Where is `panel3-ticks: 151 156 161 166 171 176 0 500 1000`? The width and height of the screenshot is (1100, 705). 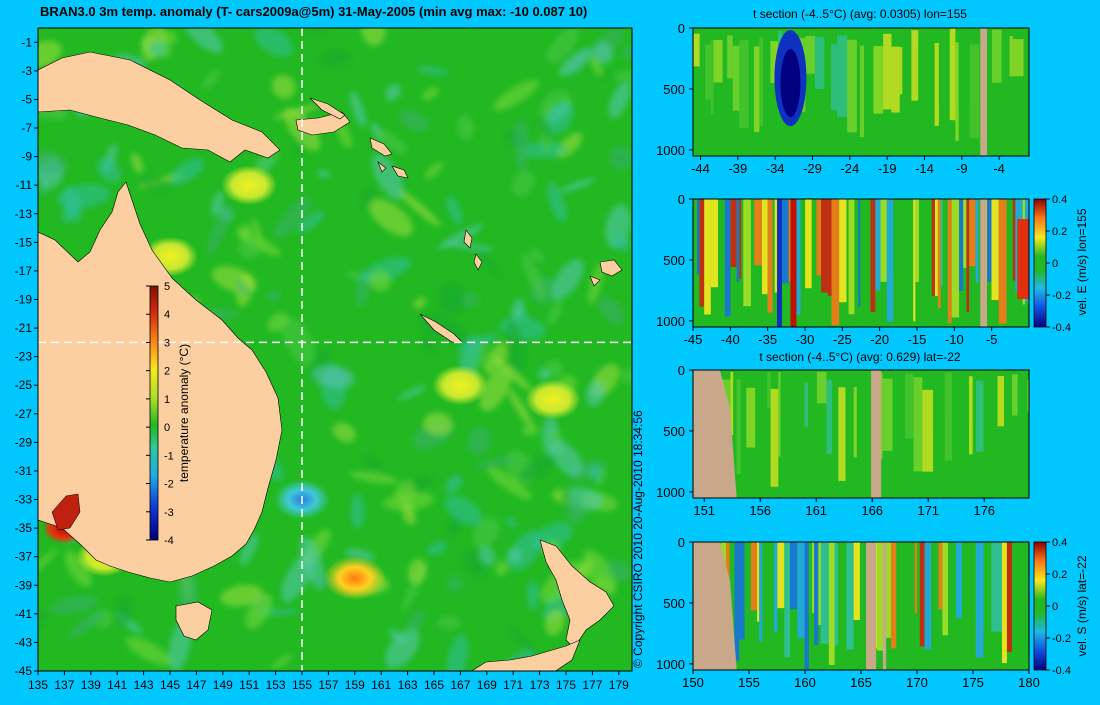 panel3-ticks: 151 156 161 166 171 176 0 500 1000 is located at coordinates (825, 440).